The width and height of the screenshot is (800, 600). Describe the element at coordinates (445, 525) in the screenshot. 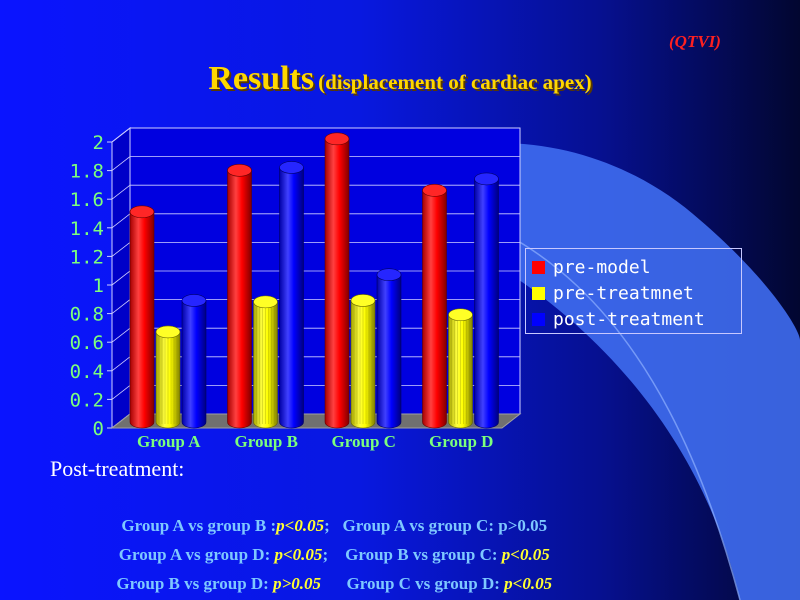

I see `comparison-text: Group A vs group C: p>0.05` at that location.